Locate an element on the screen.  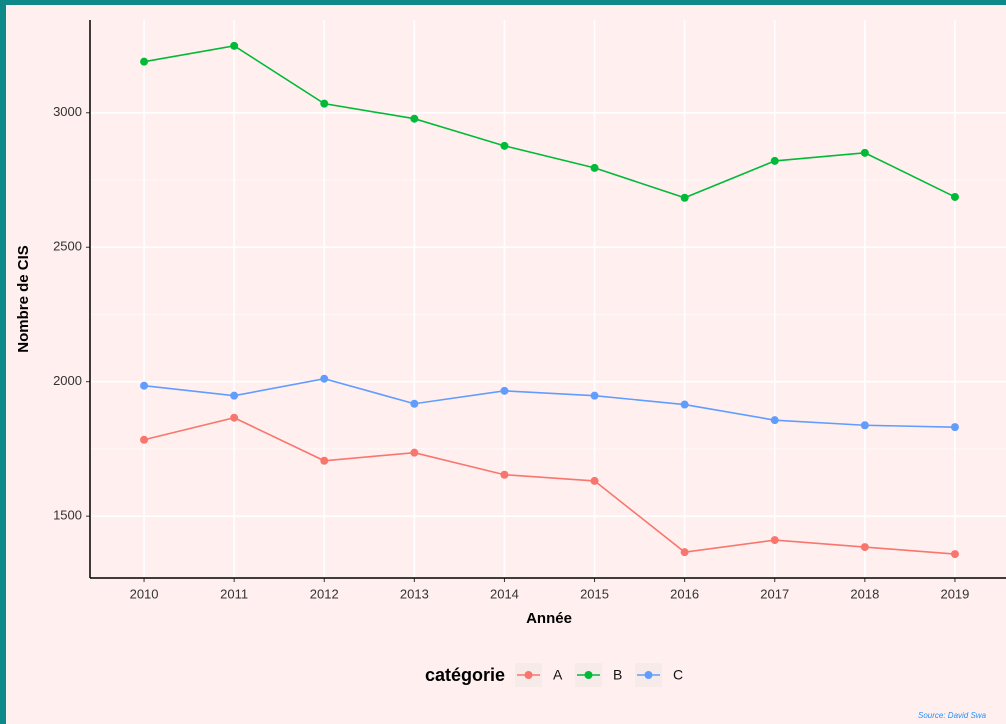
x-tick-label: 2016 is located at coordinates (684, 593).